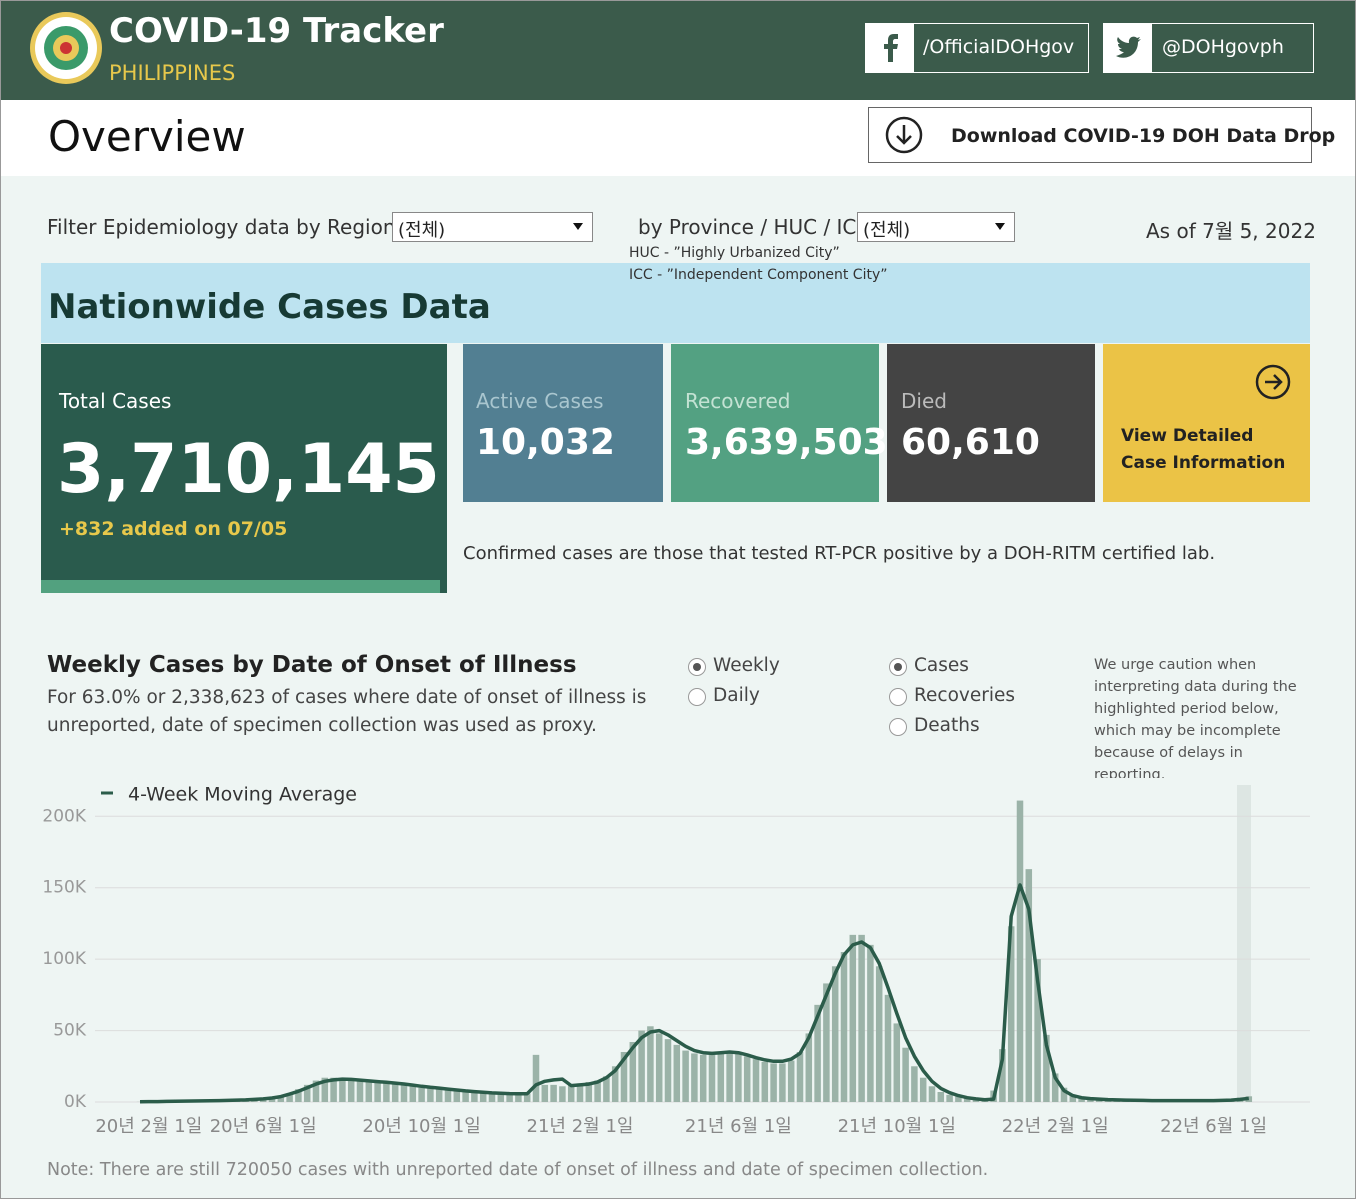 This screenshot has width=1356, height=1199. What do you see at coordinates (580, 1126) in the screenshot?
I see `x-tick-label: 21년 2월 1일` at bounding box center [580, 1126].